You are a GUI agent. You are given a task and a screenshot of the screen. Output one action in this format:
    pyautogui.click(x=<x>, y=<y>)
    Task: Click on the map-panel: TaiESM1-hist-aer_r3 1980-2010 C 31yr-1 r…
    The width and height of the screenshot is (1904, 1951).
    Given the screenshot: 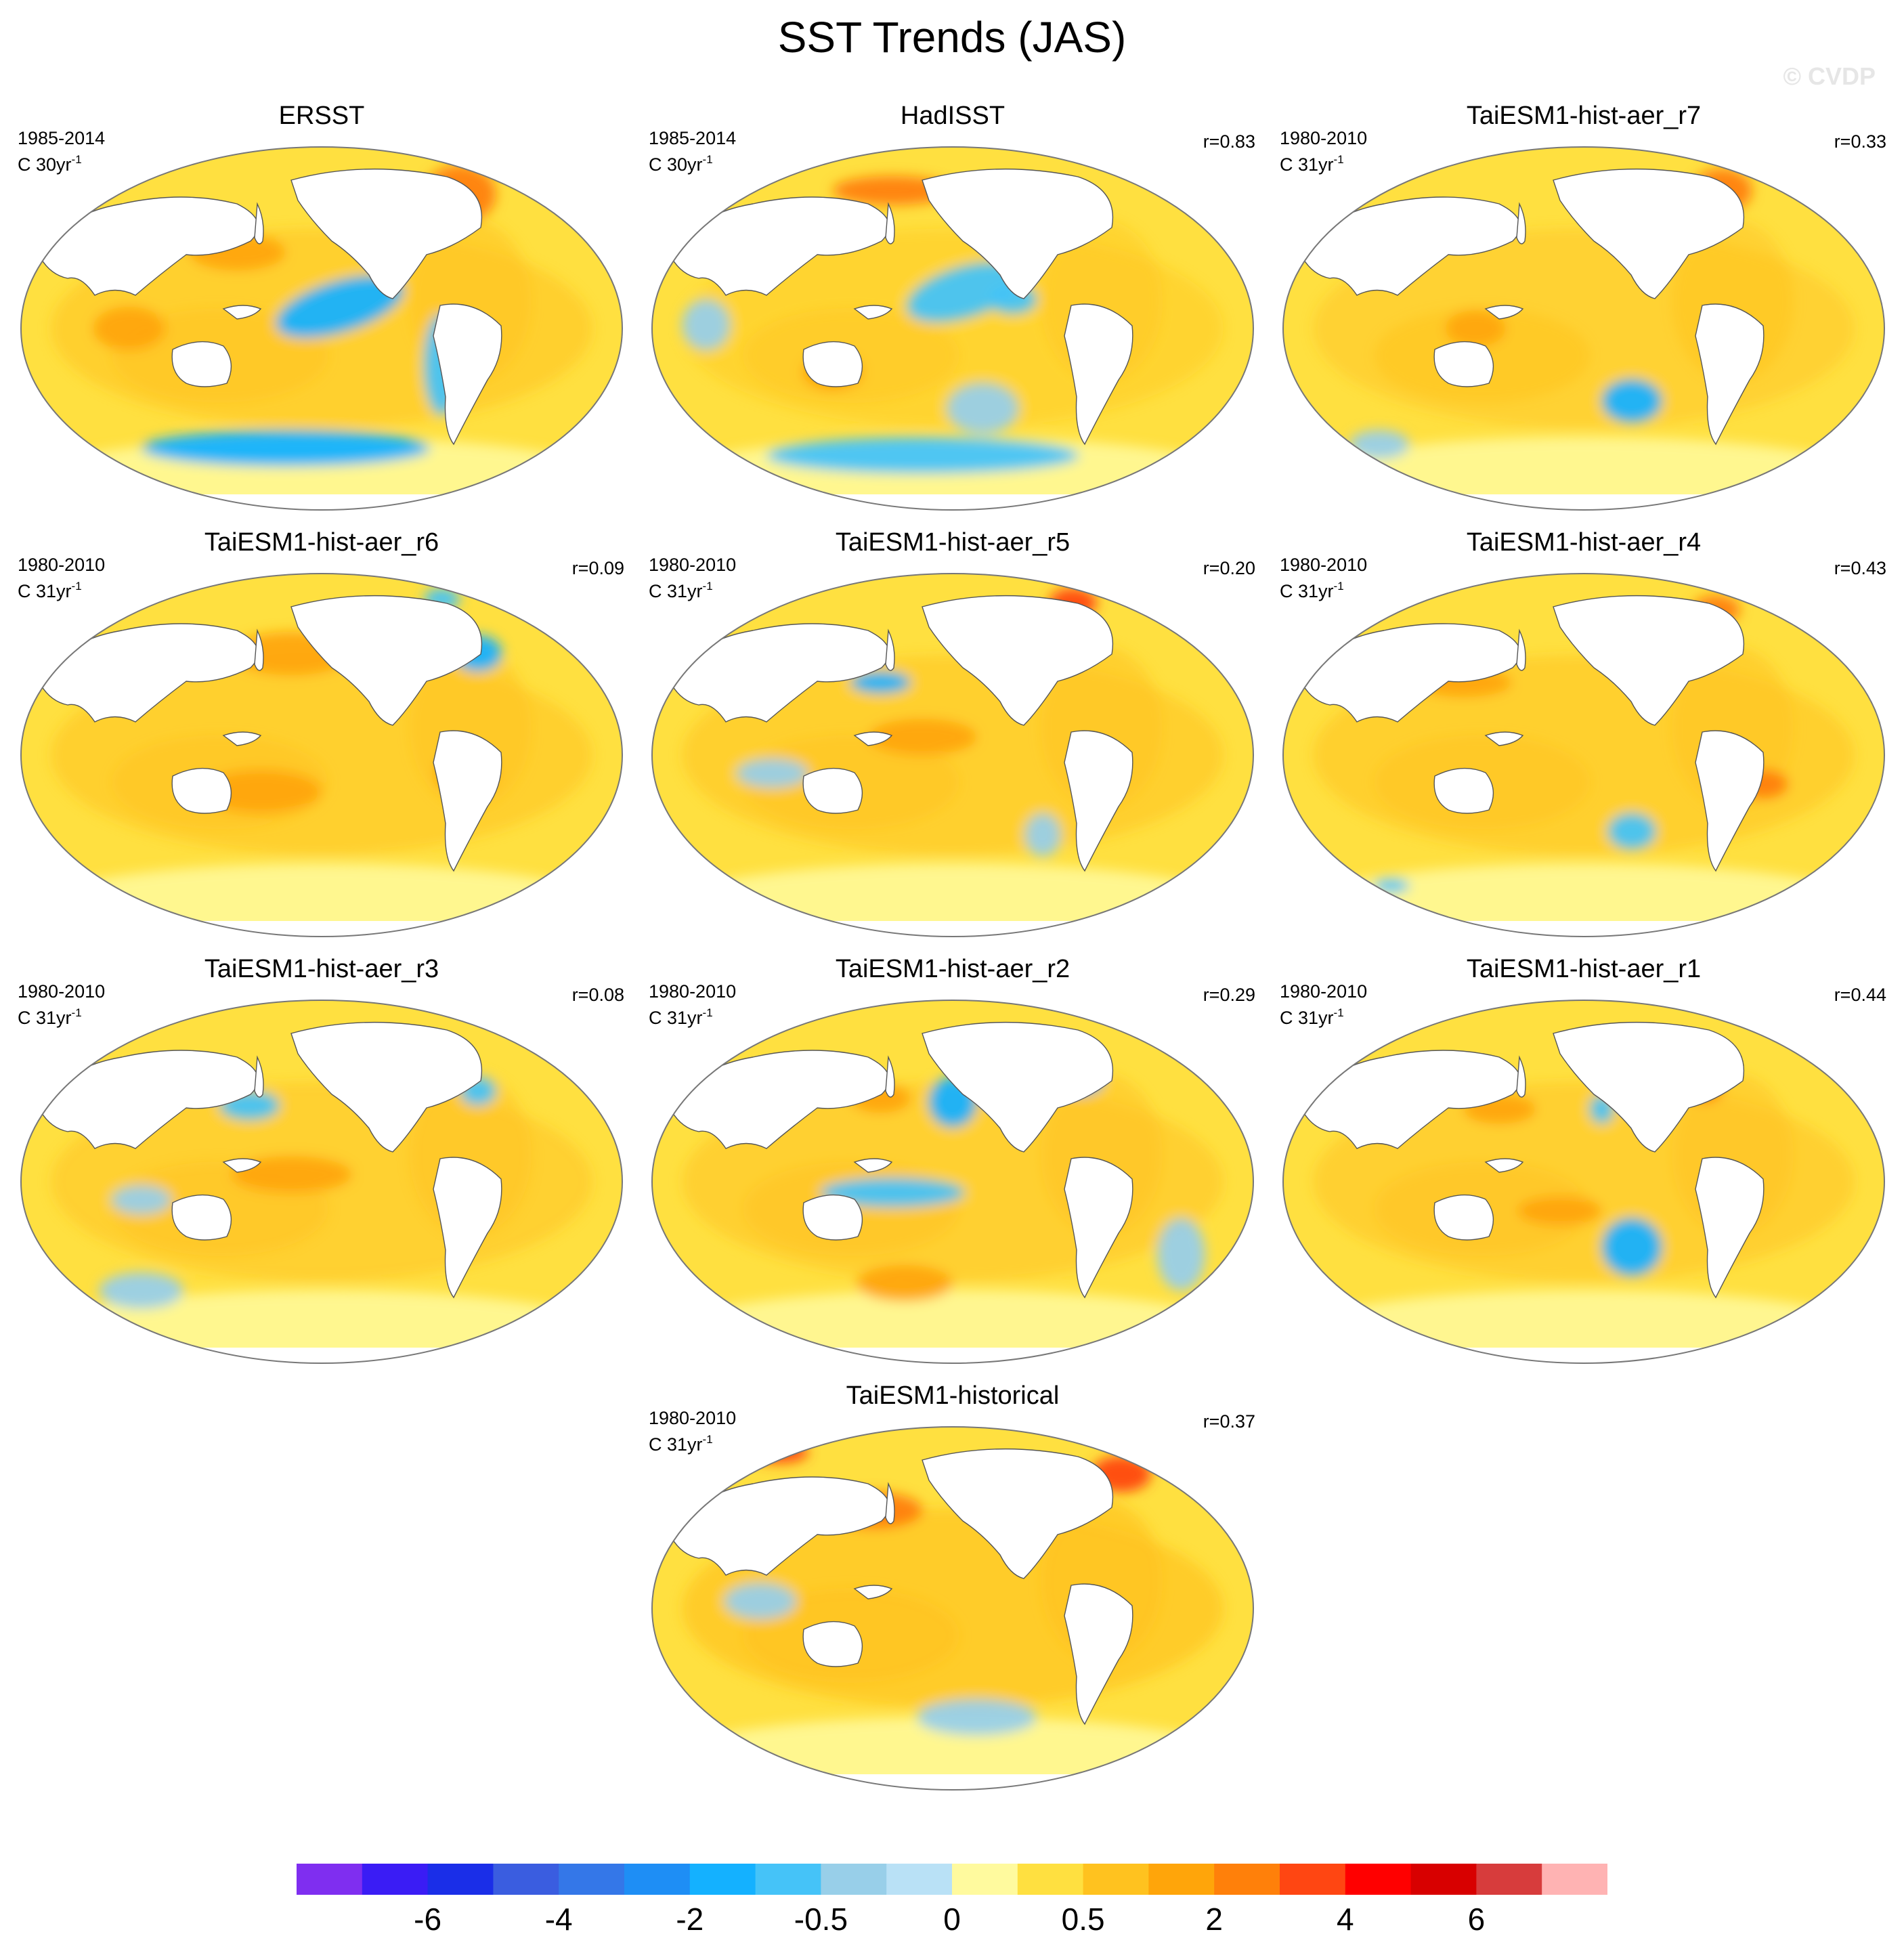 What is the action you would take?
    pyautogui.click(x=322, y=1161)
    